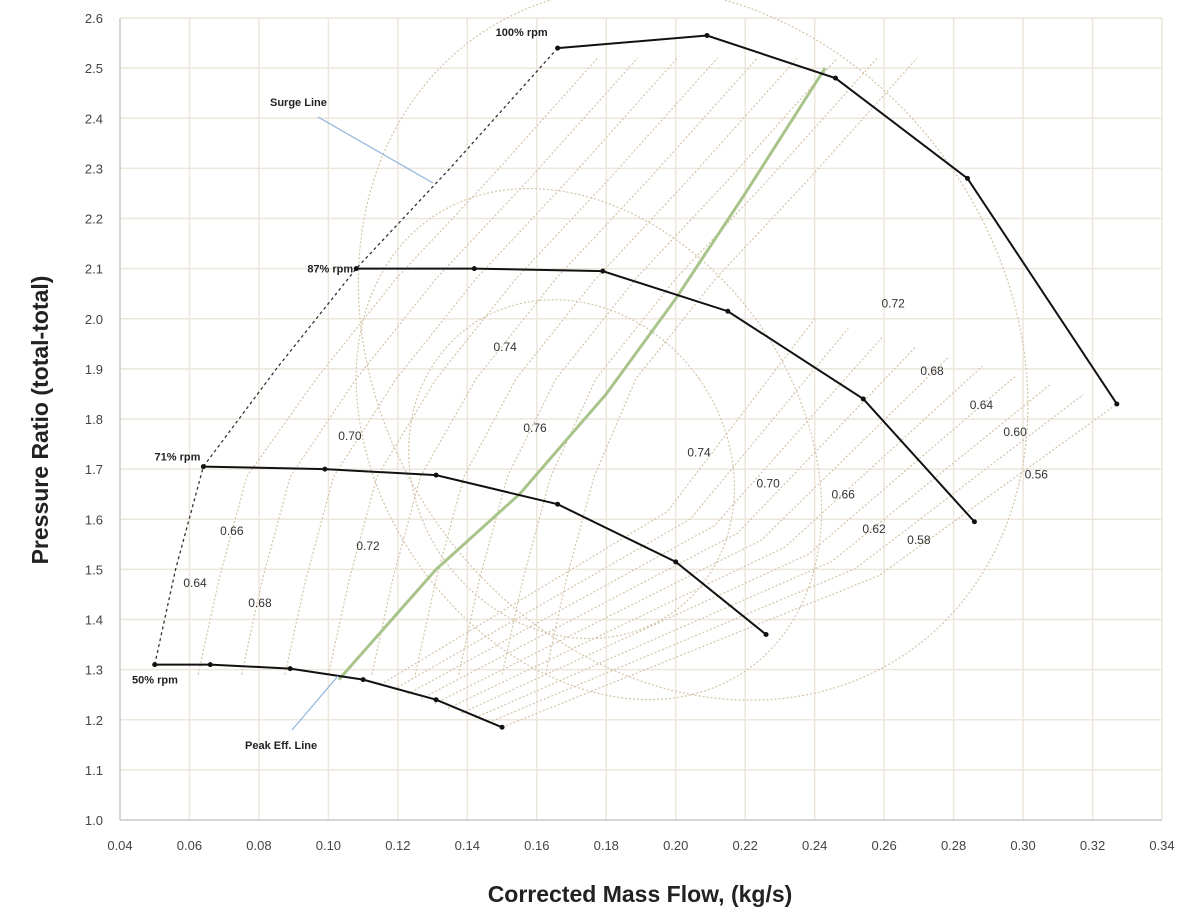 Image resolution: width=1200 pixels, height=918 pixels. What do you see at coordinates (328, 845) in the screenshot?
I see `x-tick-label: 0.10` at bounding box center [328, 845].